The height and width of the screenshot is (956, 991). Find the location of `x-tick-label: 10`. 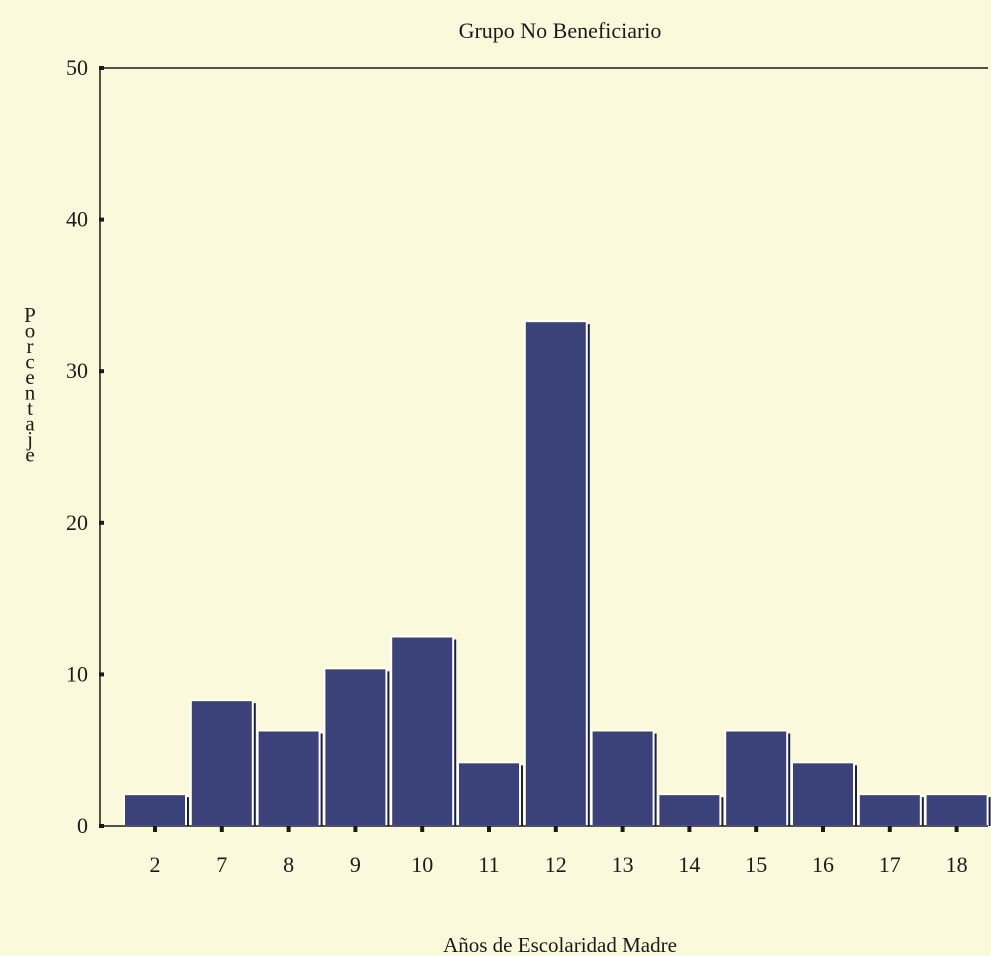

x-tick-label: 10 is located at coordinates (422, 864).